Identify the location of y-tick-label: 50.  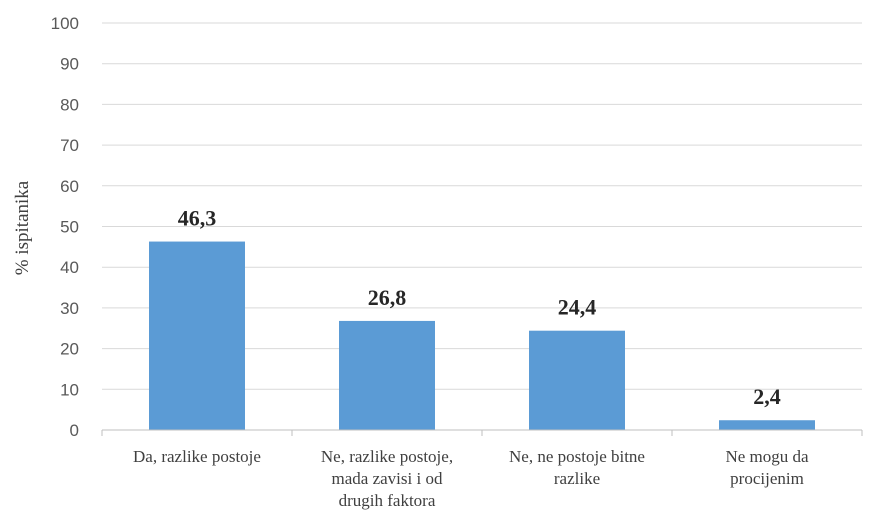
(69, 227).